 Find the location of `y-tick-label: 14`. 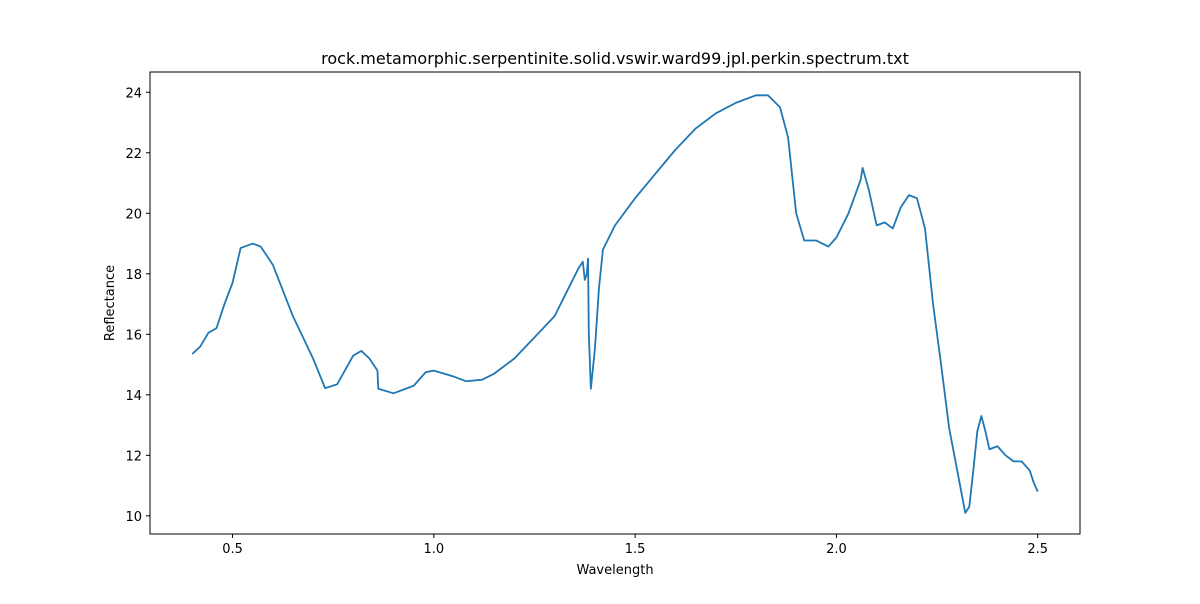

y-tick-label: 14 is located at coordinates (133, 396).